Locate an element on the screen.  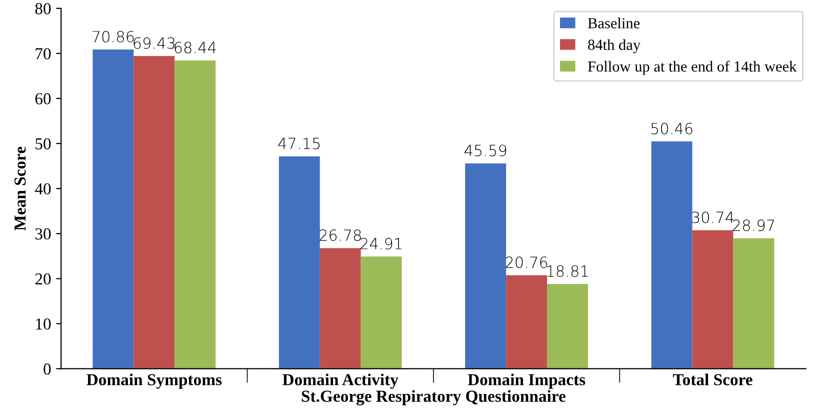
y-tick-label: 70 is located at coordinates (43, 54).